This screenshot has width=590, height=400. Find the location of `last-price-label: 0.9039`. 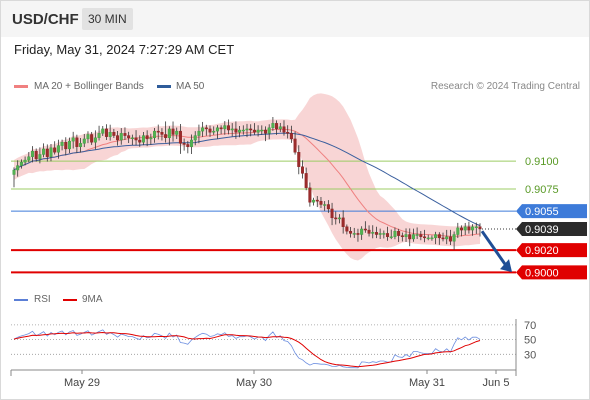

last-price-label: 0.9039 is located at coordinates (542, 230).